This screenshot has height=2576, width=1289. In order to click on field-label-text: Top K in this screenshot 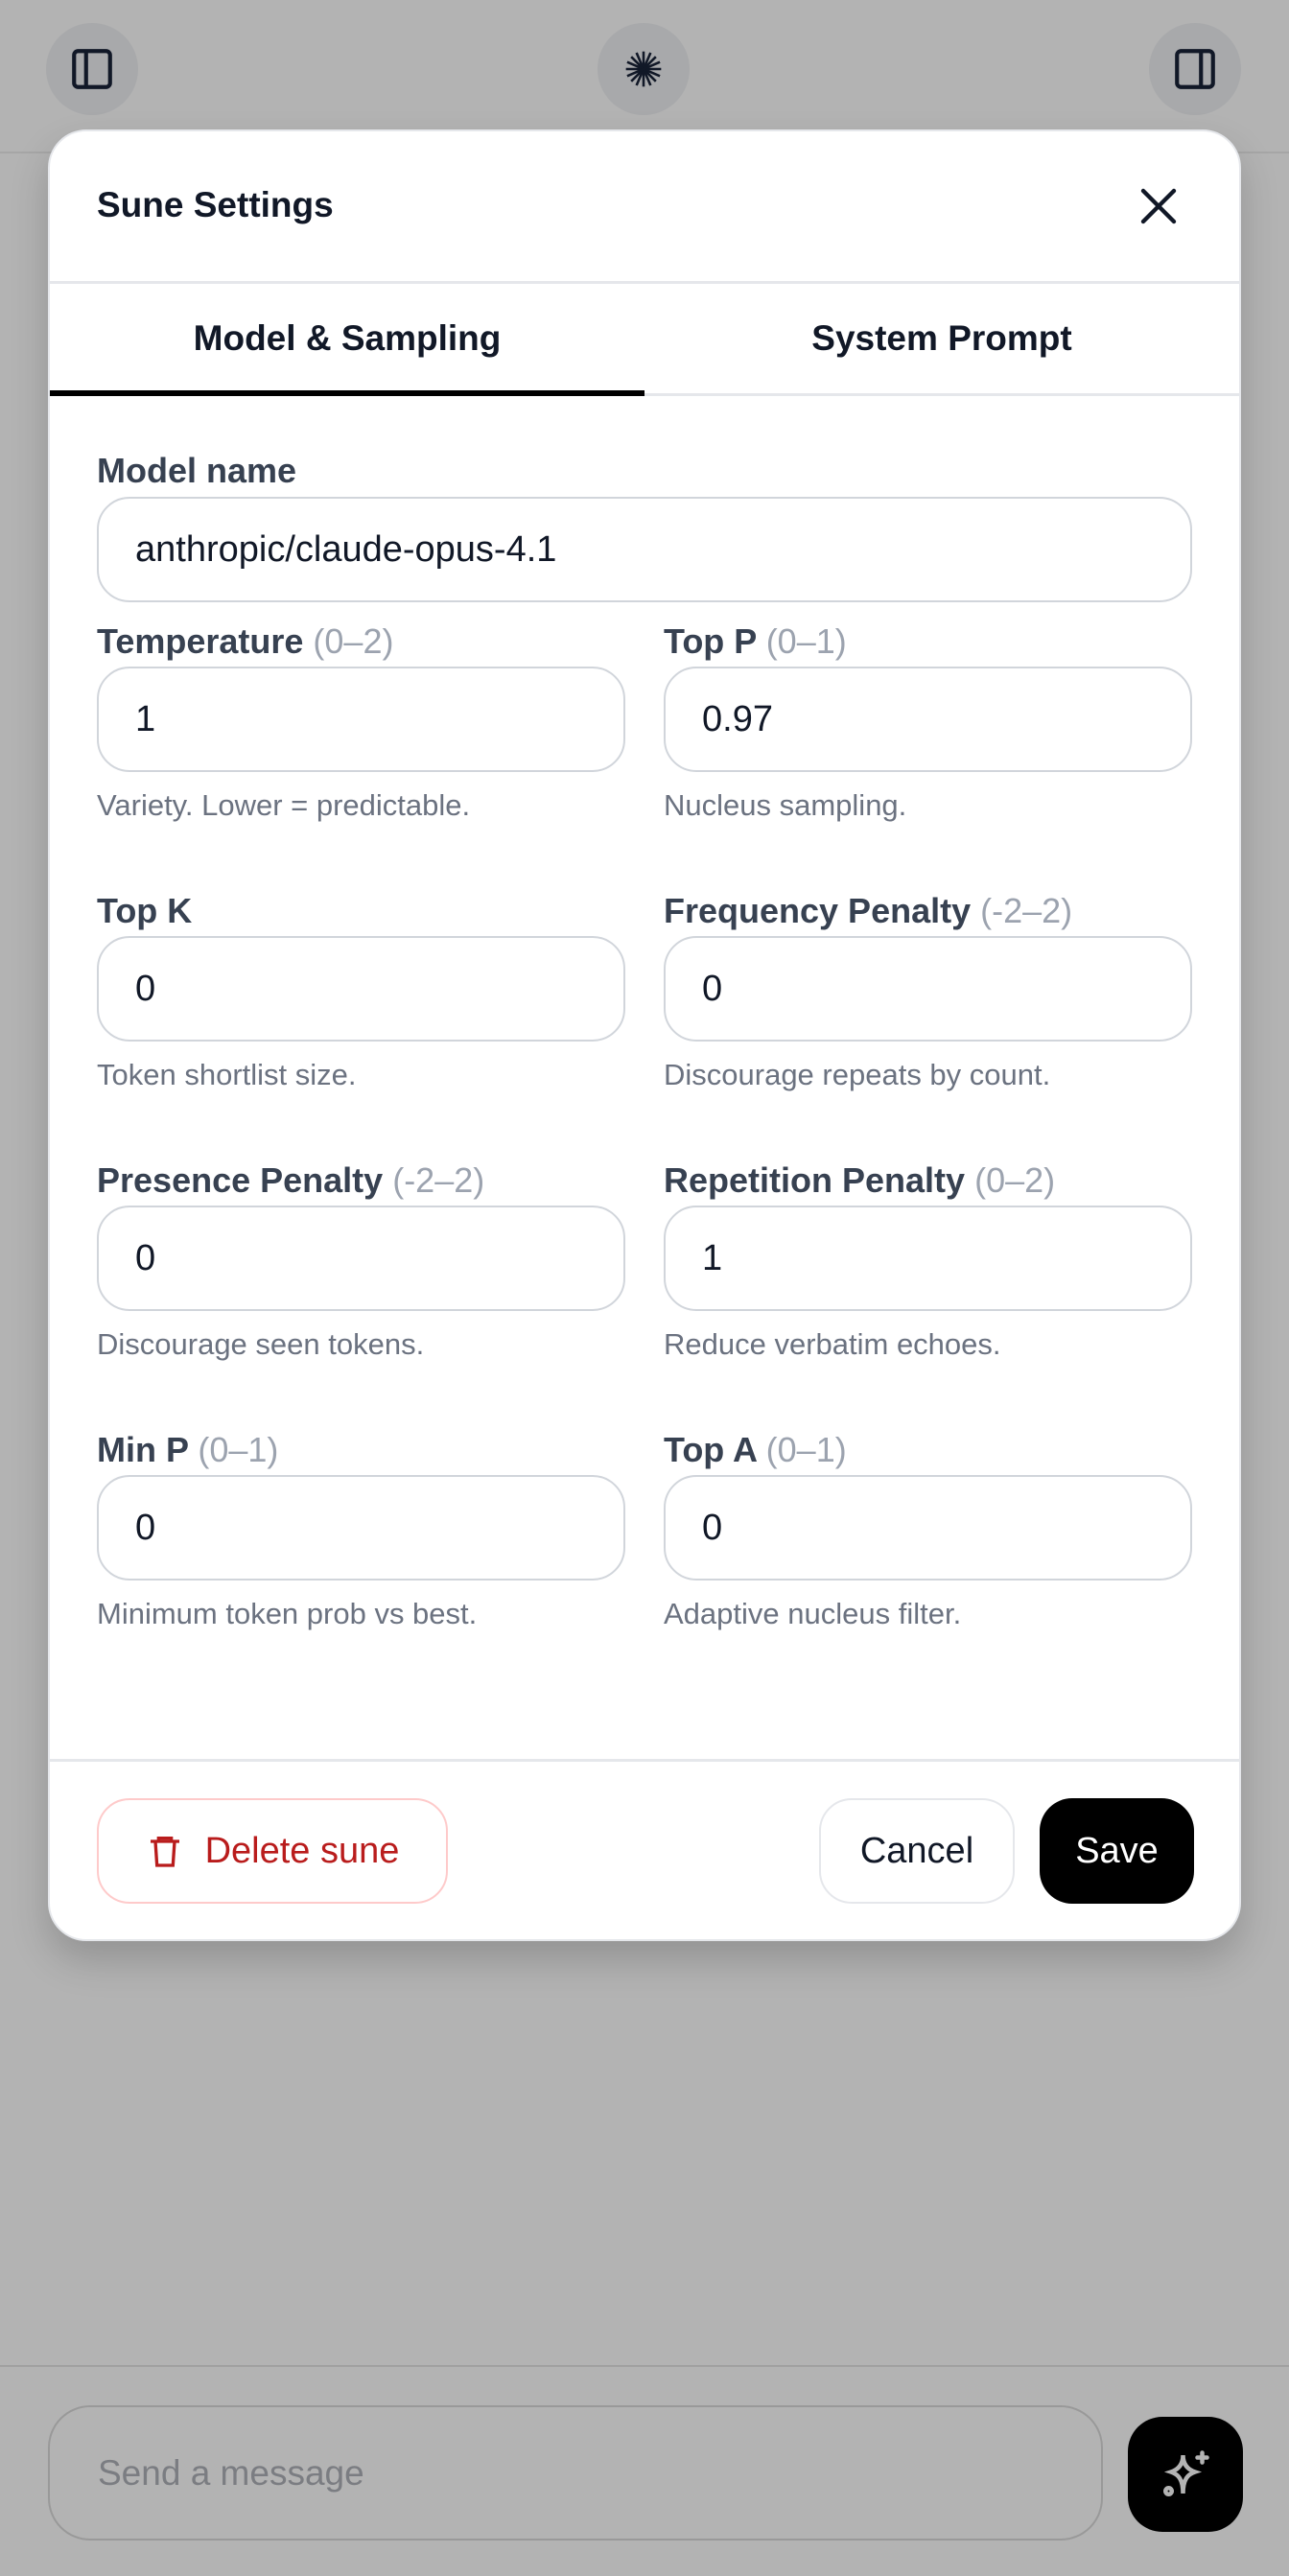, I will do `click(145, 910)`.